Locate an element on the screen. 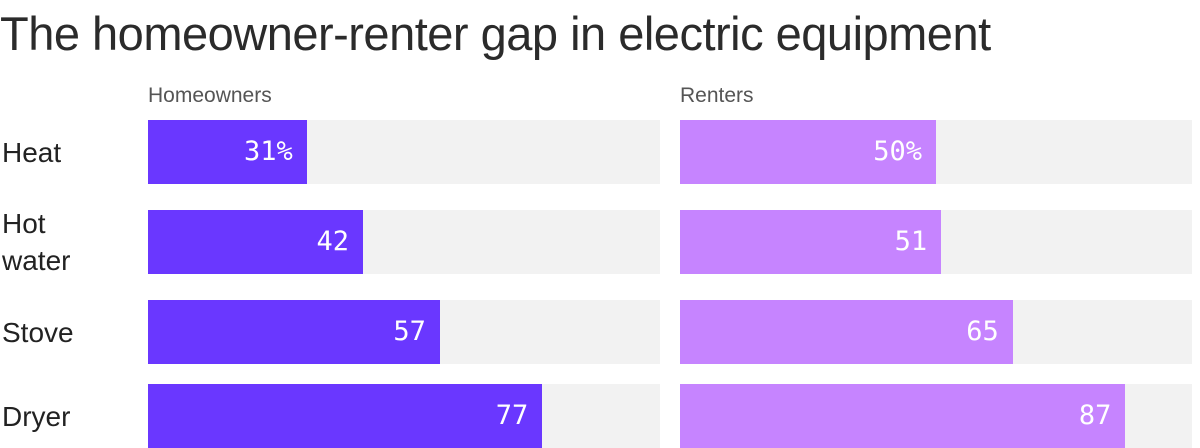 The height and width of the screenshot is (448, 1200). bar-track: 87 is located at coordinates (936, 416).